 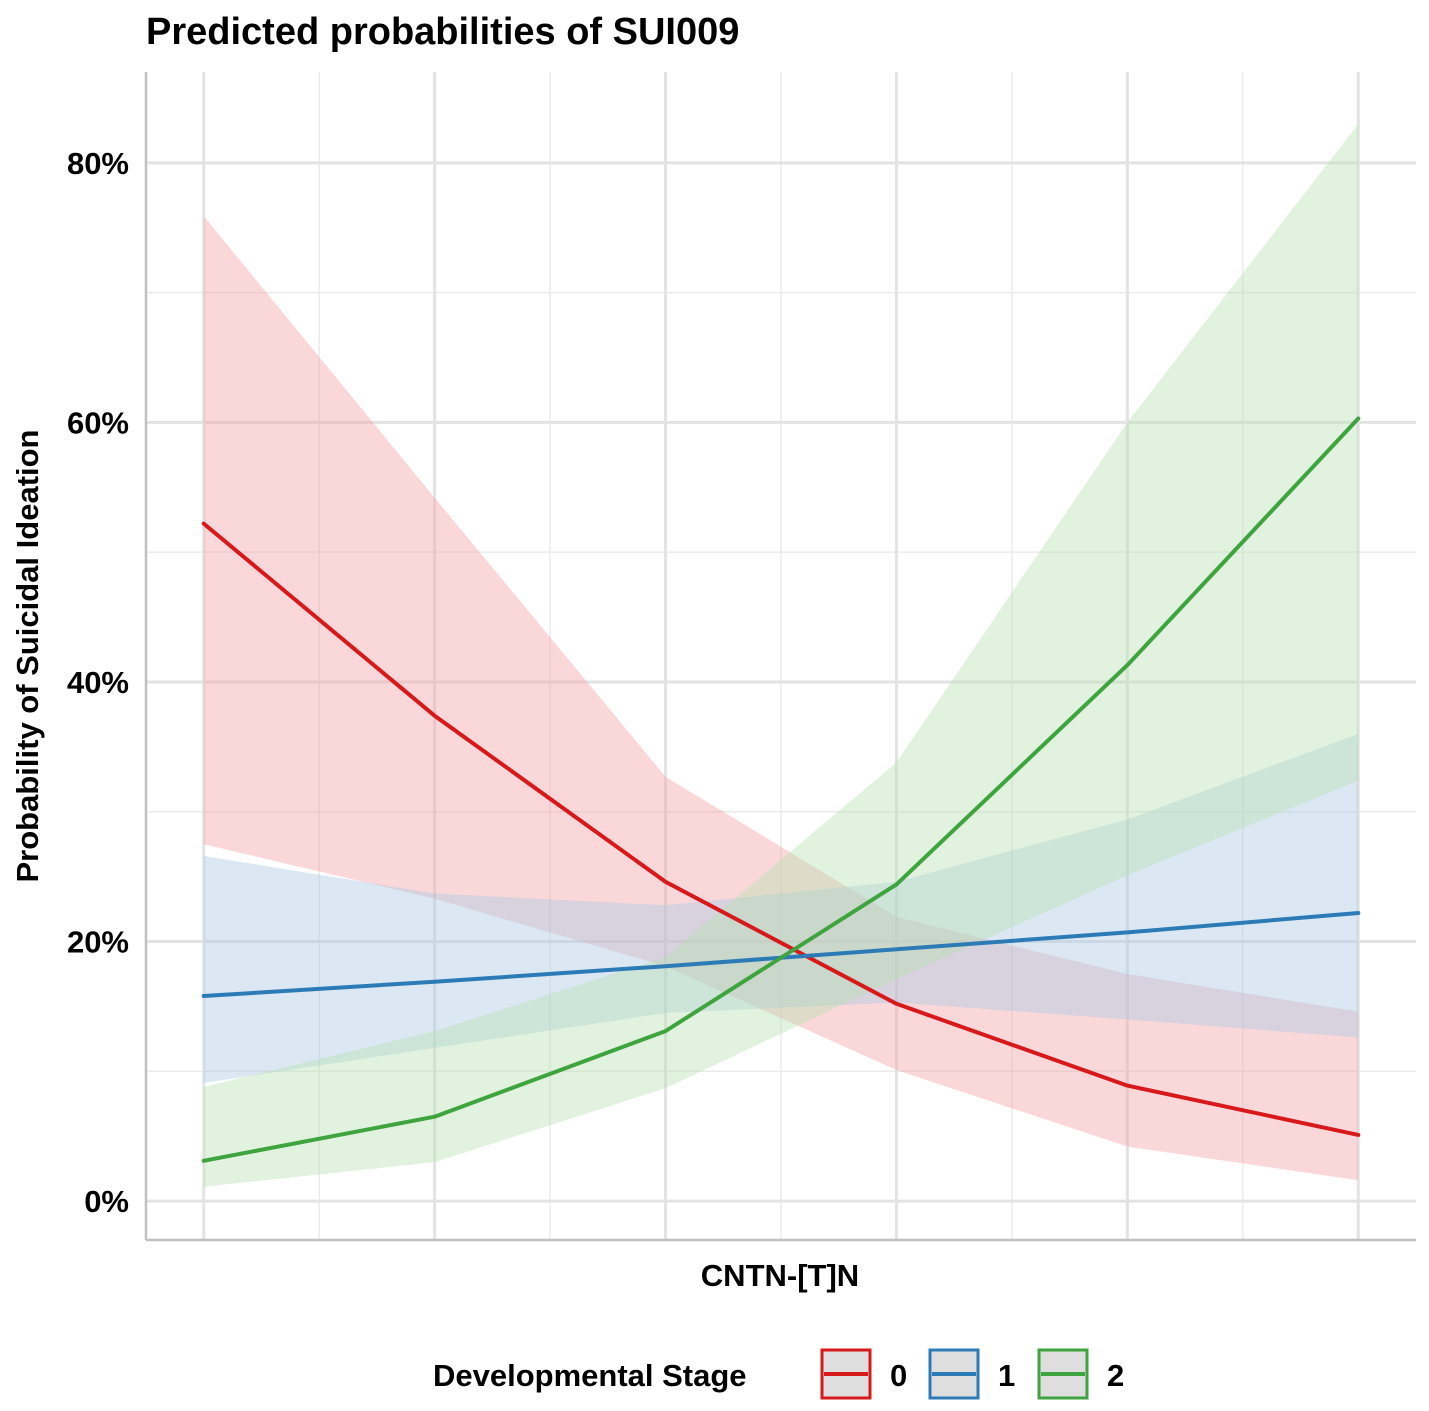 I want to click on x-axis-title: CNTN-[T]N, so click(x=780, y=1275).